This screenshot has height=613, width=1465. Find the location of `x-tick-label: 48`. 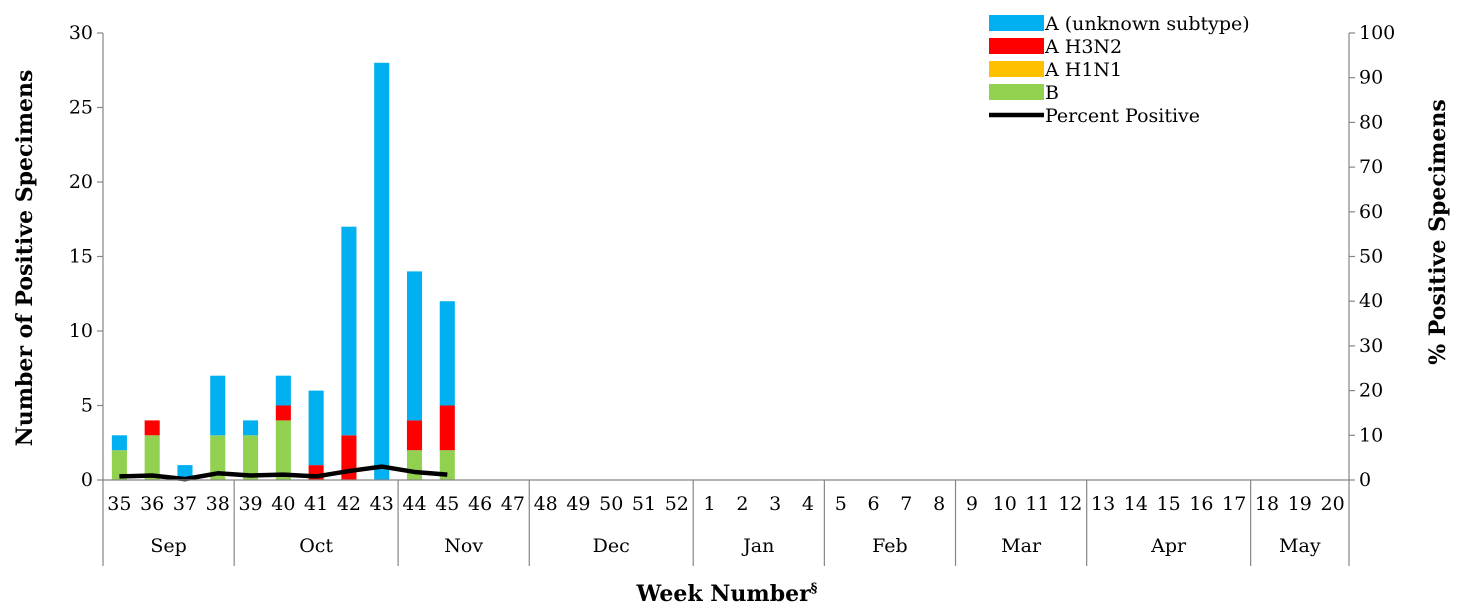

x-tick-label: 48 is located at coordinates (546, 504).